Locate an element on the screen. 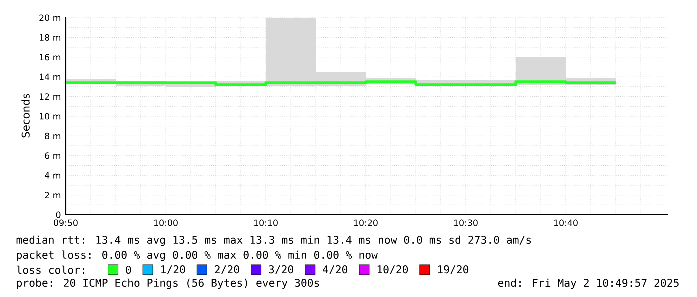 Image resolution: width=697 pixels, height=297 pixels. y-tick-label: 14 m is located at coordinates (50, 77).